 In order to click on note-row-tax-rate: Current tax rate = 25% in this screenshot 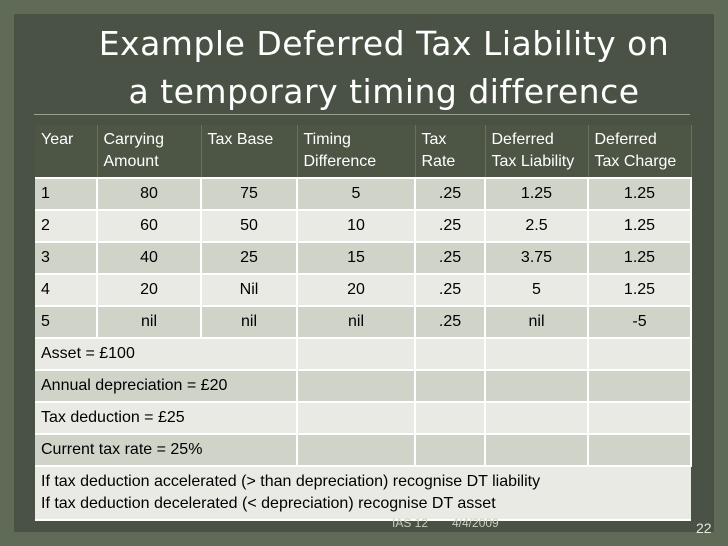, I will do `click(363, 450)`.